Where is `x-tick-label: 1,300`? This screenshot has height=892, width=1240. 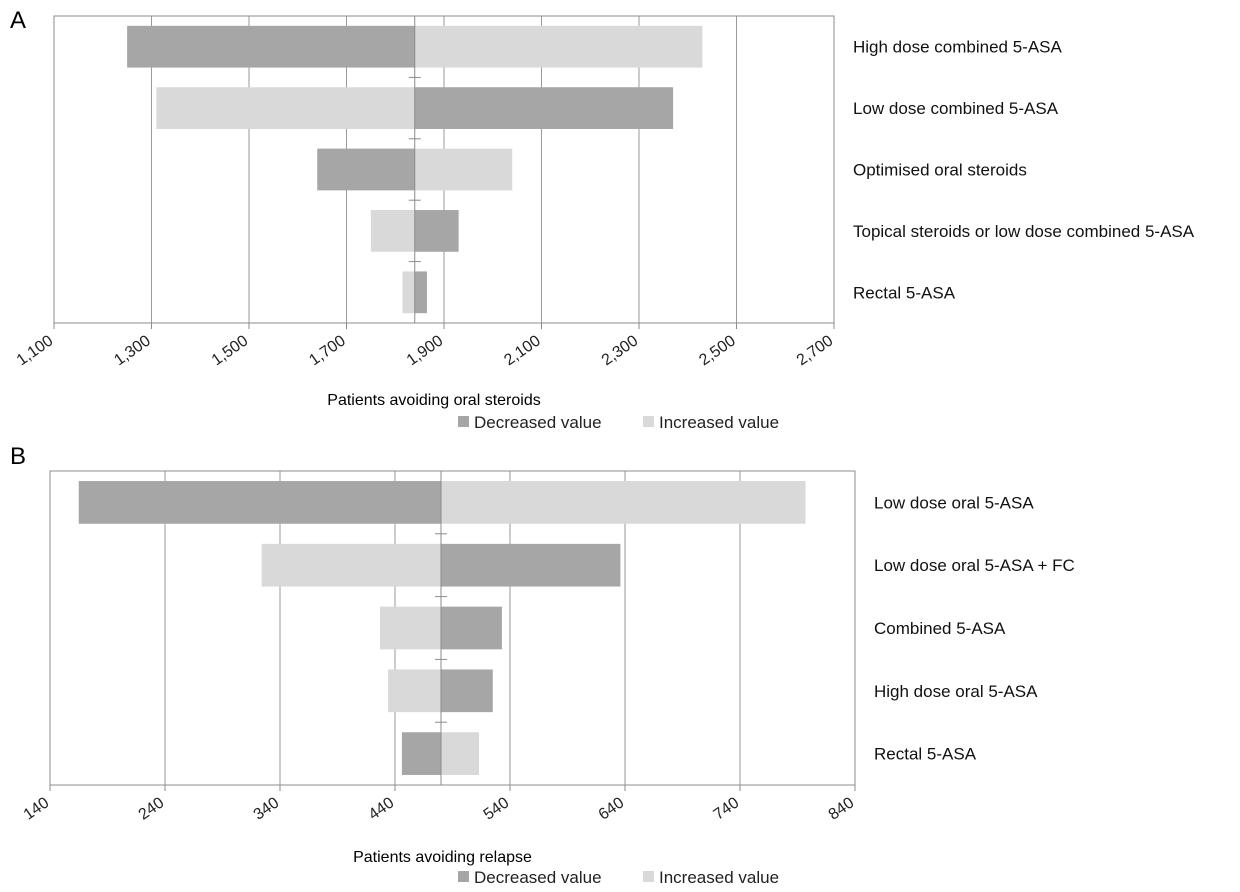 x-tick-label: 1,300 is located at coordinates (132, 350).